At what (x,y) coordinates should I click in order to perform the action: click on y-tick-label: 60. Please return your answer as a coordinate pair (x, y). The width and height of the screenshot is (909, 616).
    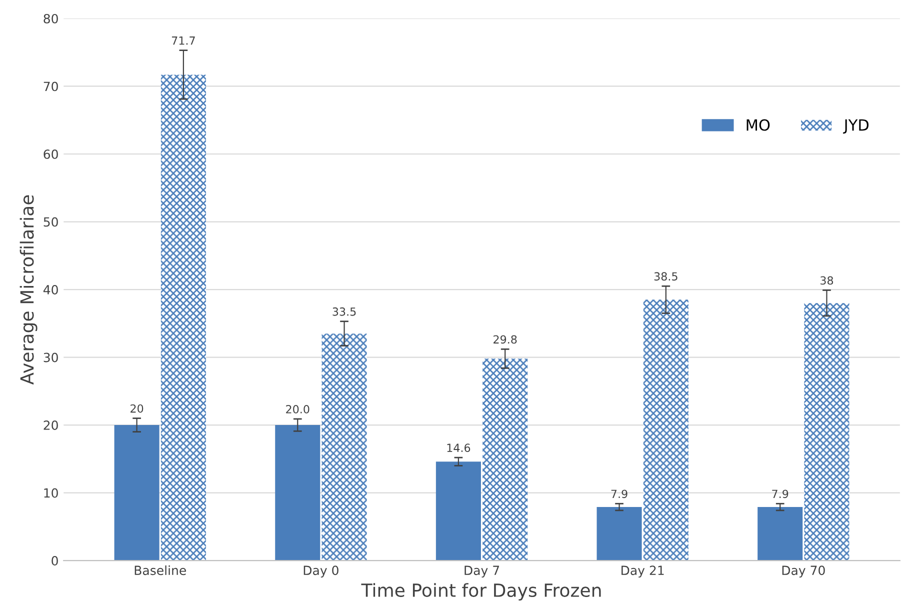
    Looking at the image, I should click on (51, 154).